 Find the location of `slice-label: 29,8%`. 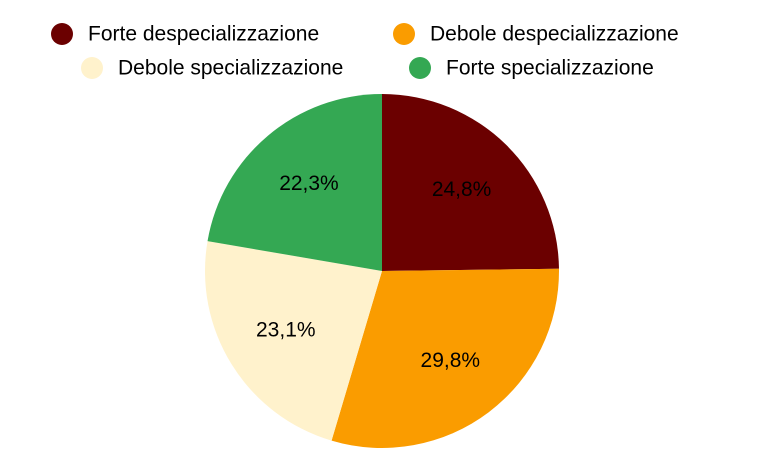

slice-label: 29,8% is located at coordinates (451, 360).